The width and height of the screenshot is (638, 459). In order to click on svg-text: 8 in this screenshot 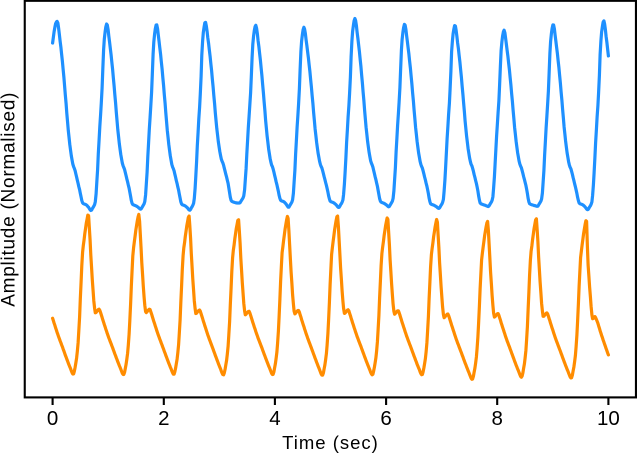, I will do `click(496, 418)`.